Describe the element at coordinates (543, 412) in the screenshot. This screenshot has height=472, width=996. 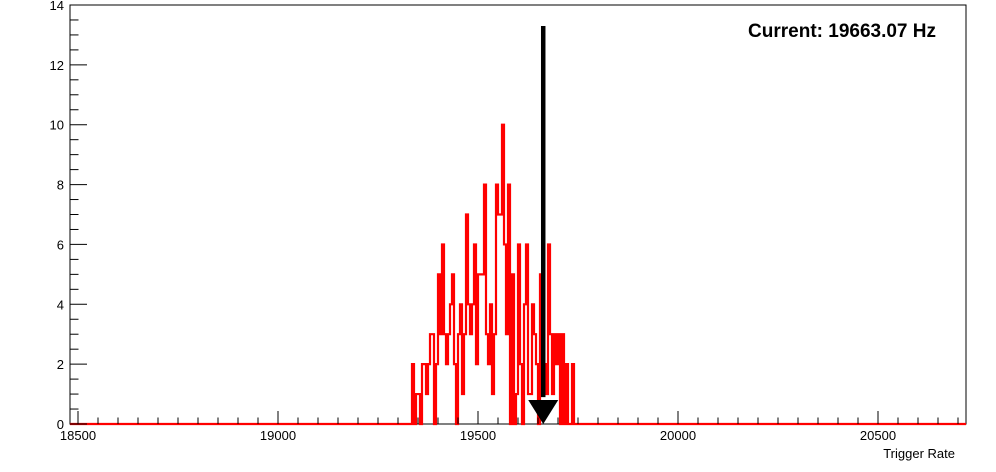
I see `arrow-head` at that location.